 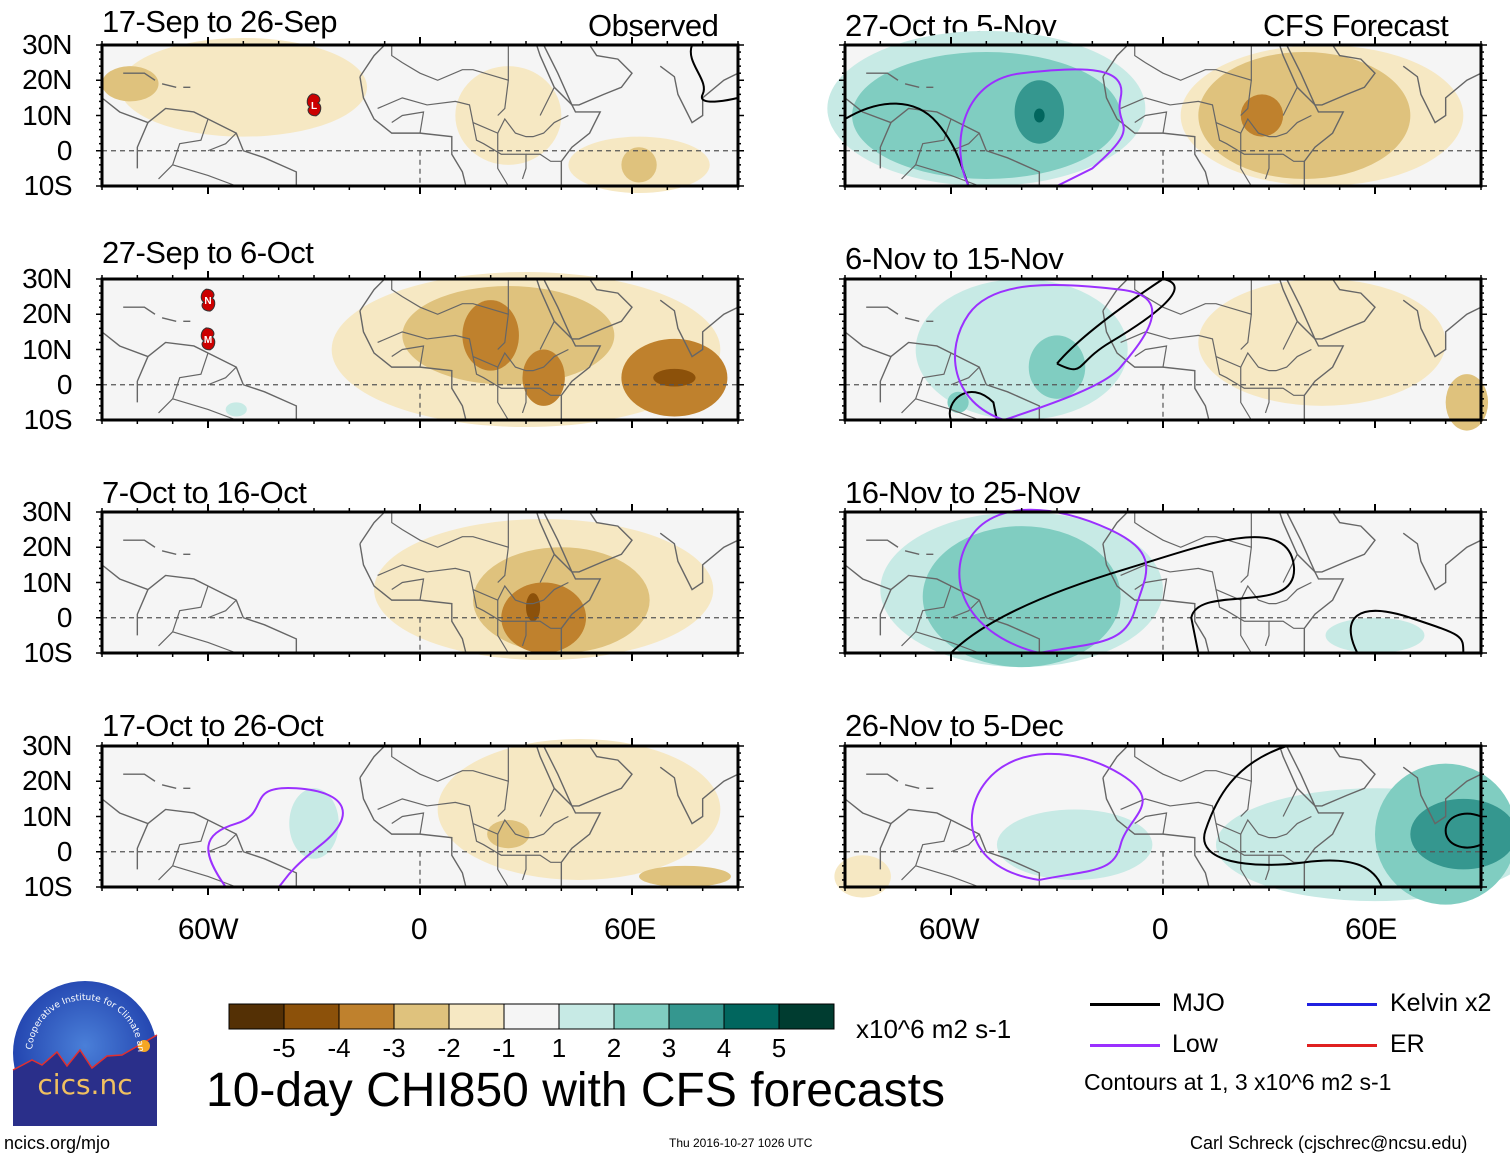 I want to click on x-tick-label: 60W, so click(x=208, y=929).